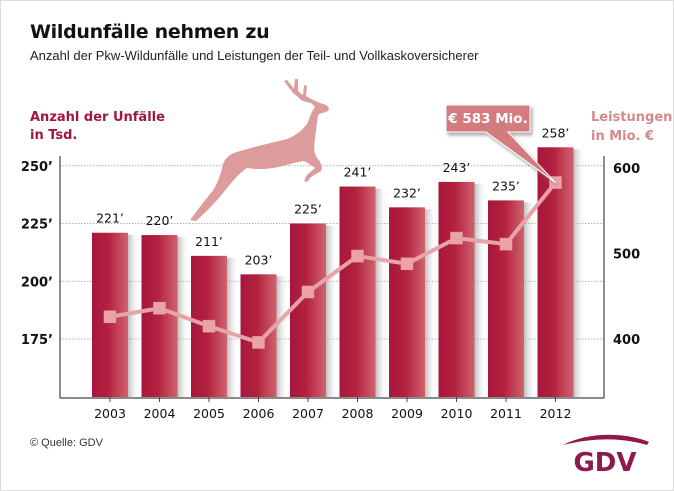 Image resolution: width=674 pixels, height=491 pixels. I want to click on bar-2006, so click(258, 335).